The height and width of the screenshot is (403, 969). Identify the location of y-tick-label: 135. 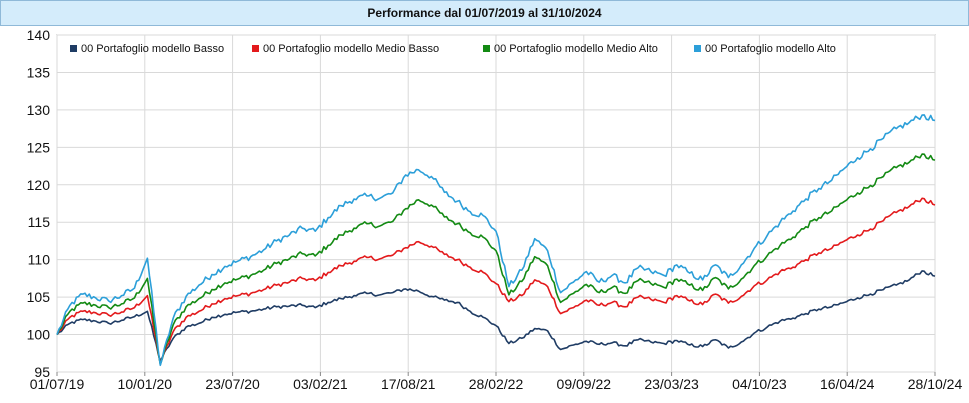
(39, 72).